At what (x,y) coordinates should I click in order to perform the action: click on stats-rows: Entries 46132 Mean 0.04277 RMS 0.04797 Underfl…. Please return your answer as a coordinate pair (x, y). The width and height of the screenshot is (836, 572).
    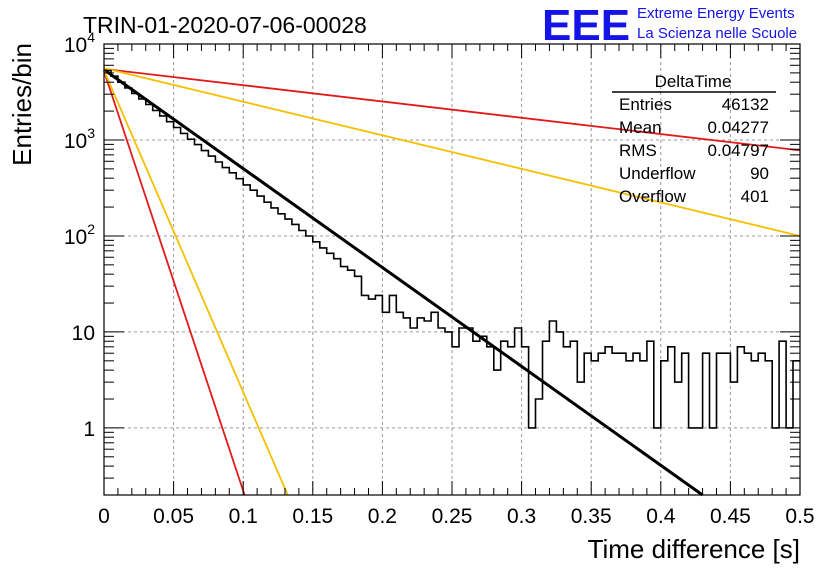
    Looking at the image, I should click on (694, 150).